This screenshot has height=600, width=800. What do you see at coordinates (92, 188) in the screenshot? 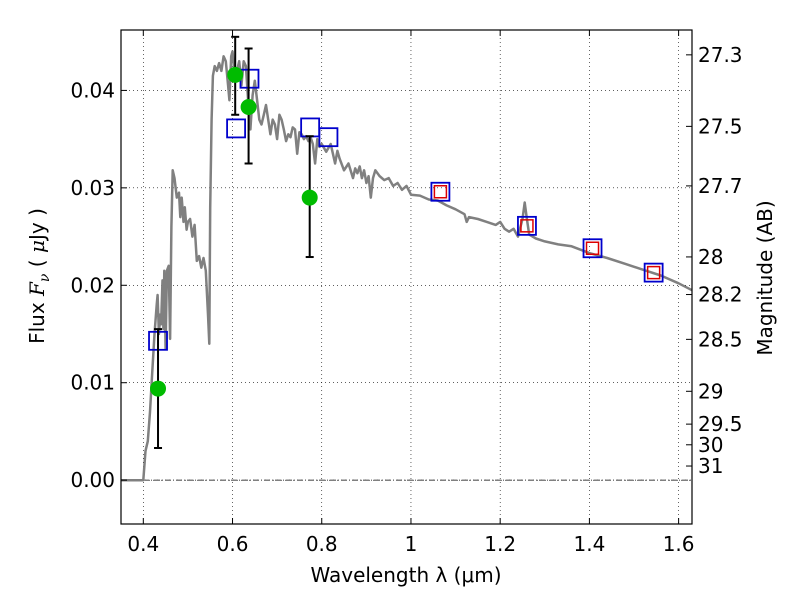
I see `y-tick-label: 0.03` at bounding box center [92, 188].